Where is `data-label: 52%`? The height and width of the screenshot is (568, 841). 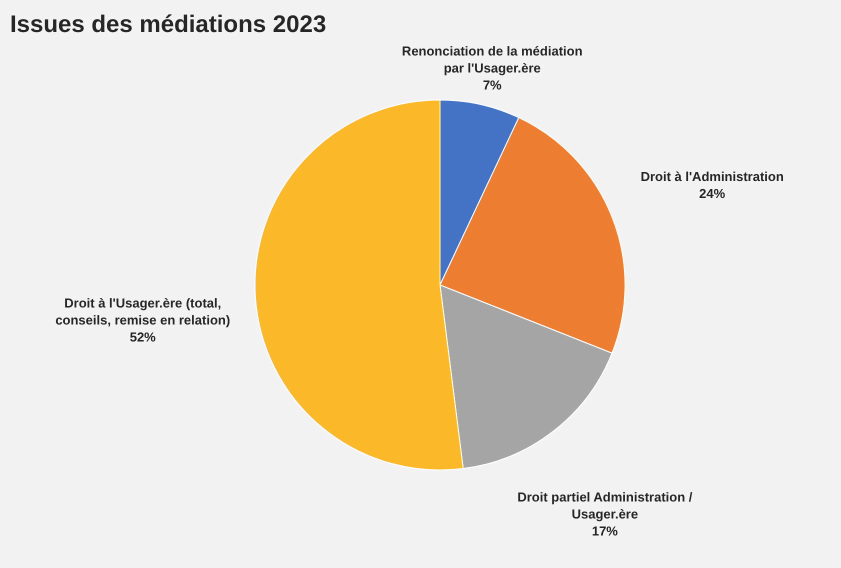 data-label: 52% is located at coordinates (143, 337).